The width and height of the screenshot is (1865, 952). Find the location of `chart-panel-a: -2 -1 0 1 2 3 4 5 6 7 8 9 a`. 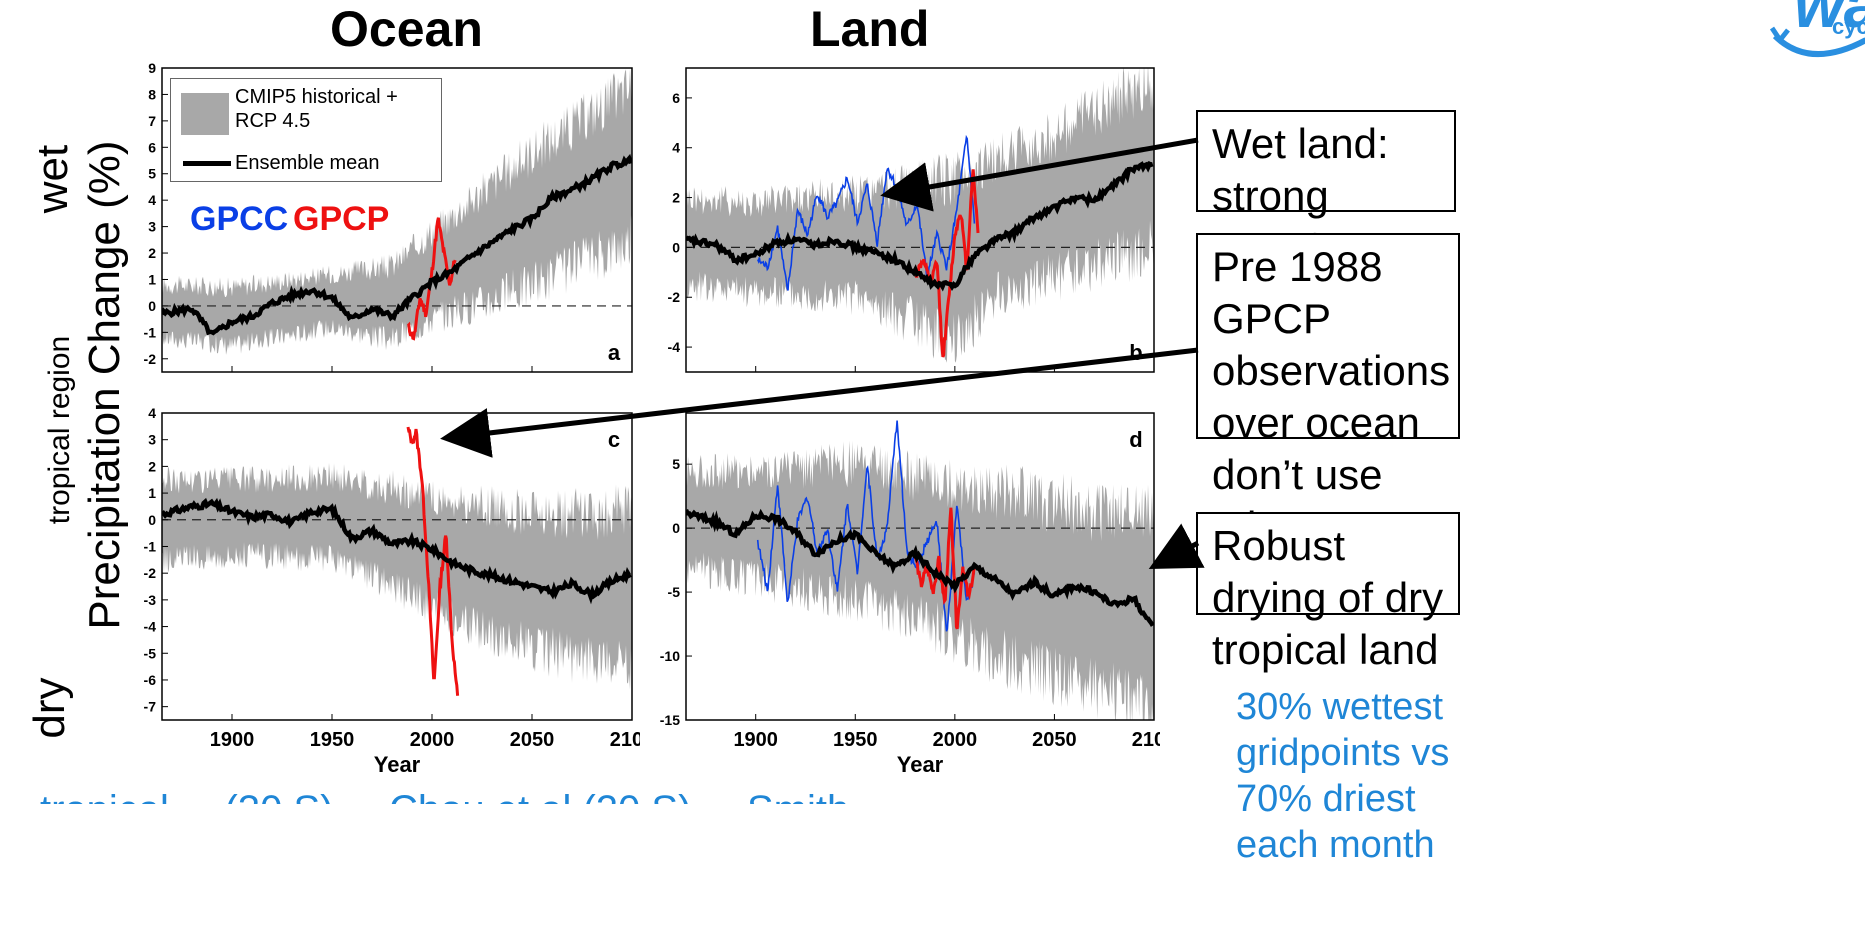

chart-panel-a: -2 -1 0 1 2 3 4 5 6 7 8 9 a is located at coordinates (388, 216).